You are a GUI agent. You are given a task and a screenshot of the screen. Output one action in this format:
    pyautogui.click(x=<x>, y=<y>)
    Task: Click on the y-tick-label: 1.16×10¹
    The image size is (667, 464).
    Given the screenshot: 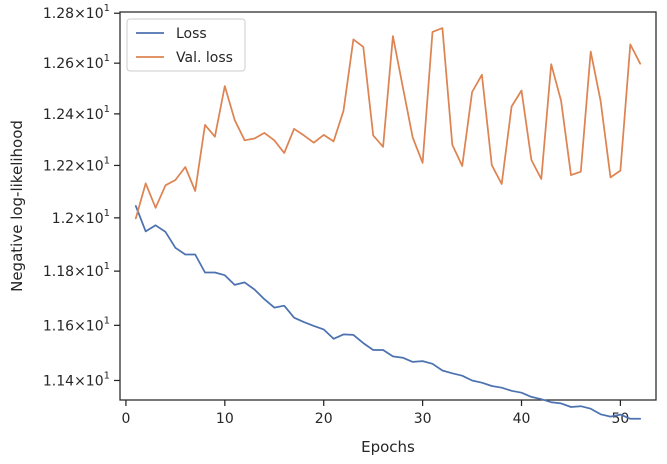 What is the action you would take?
    pyautogui.click(x=76, y=324)
    